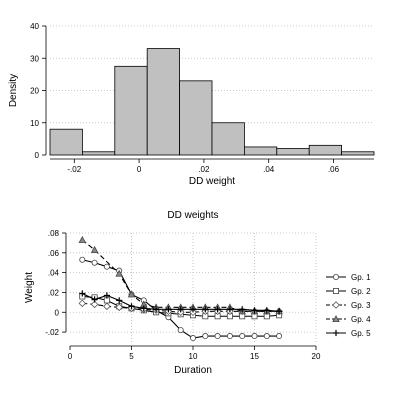 This screenshot has width=400, height=405. I want to click on histogram-y-tick-label: 10, so click(34, 123).